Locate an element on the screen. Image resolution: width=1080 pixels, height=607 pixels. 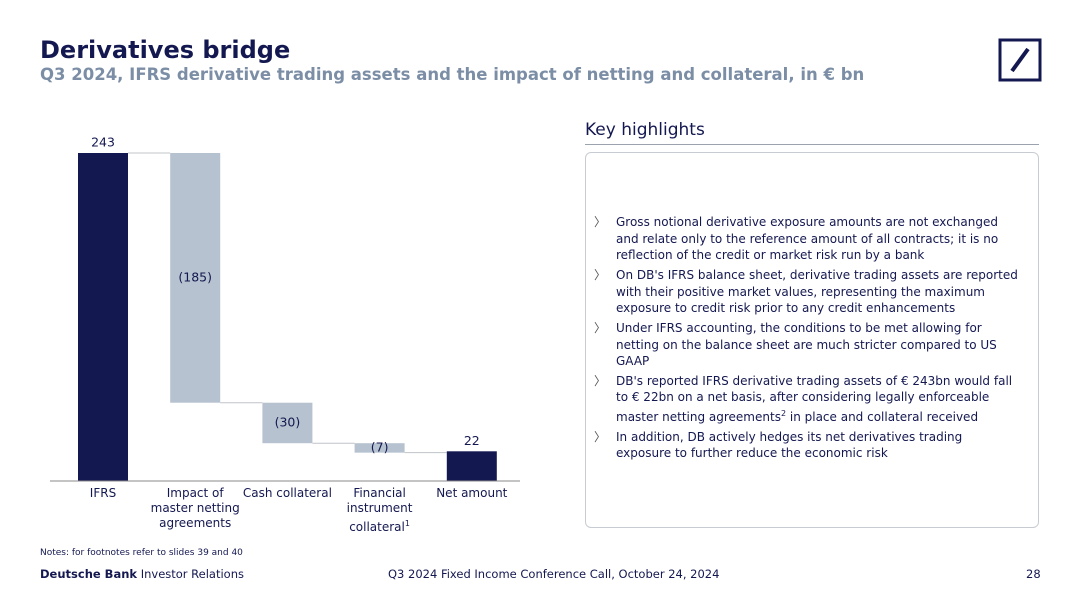
brand-name: Deutsche Bank is located at coordinates (89, 574).